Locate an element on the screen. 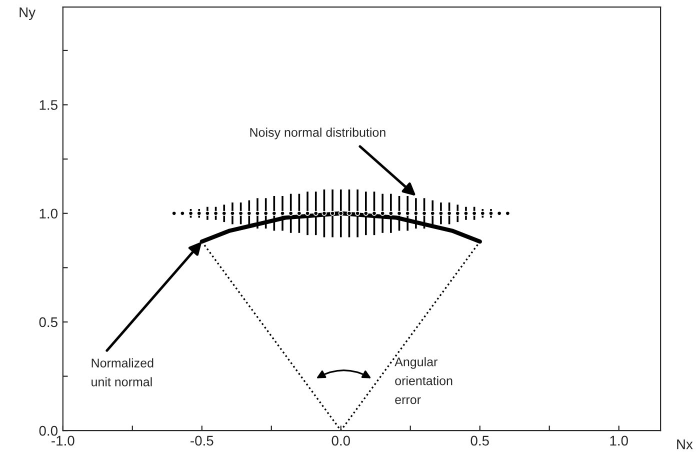 This screenshot has width=699, height=468. x-tick-label: 0.0 is located at coordinates (341, 441).